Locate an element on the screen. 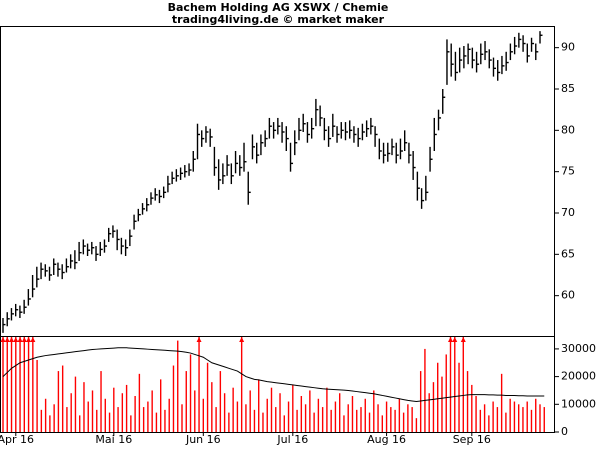  chart-title: Bachem Holding AG XSWX / Chemie is located at coordinates (278, 7).